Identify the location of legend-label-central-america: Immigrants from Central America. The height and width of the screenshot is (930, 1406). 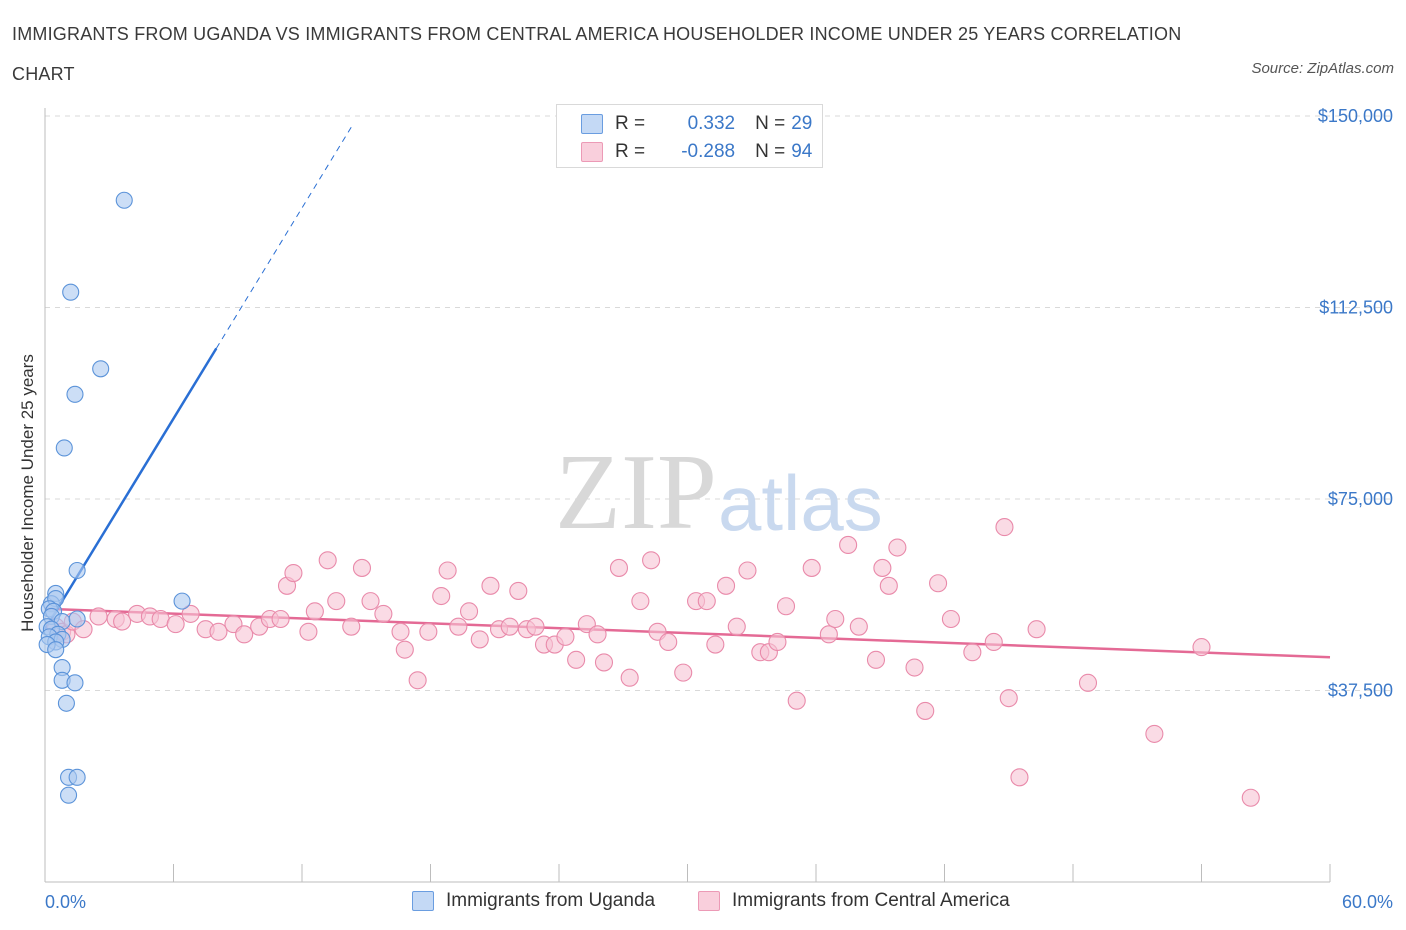
(871, 900).